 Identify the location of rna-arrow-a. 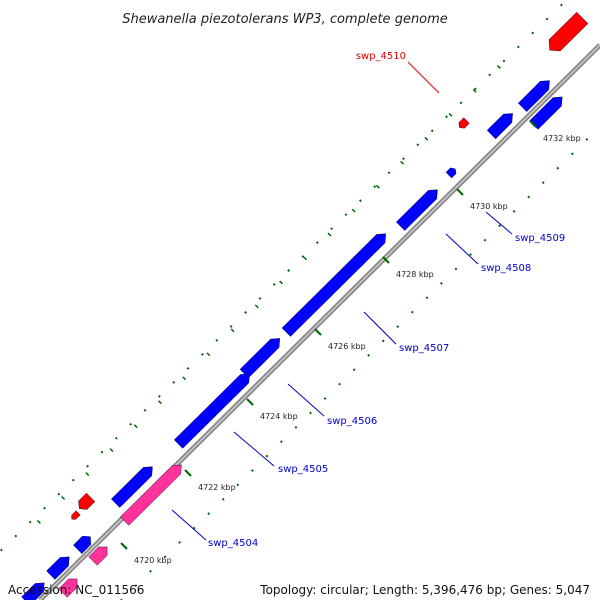
(151, 495).